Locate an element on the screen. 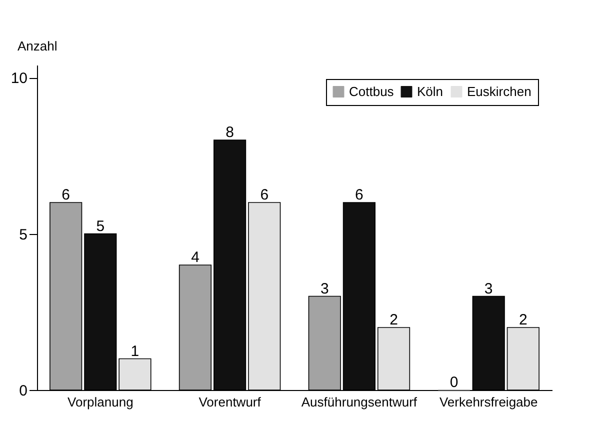 Image resolution: width=603 pixels, height=443 pixels. x-tick-label: Vorplanung is located at coordinates (101, 402).